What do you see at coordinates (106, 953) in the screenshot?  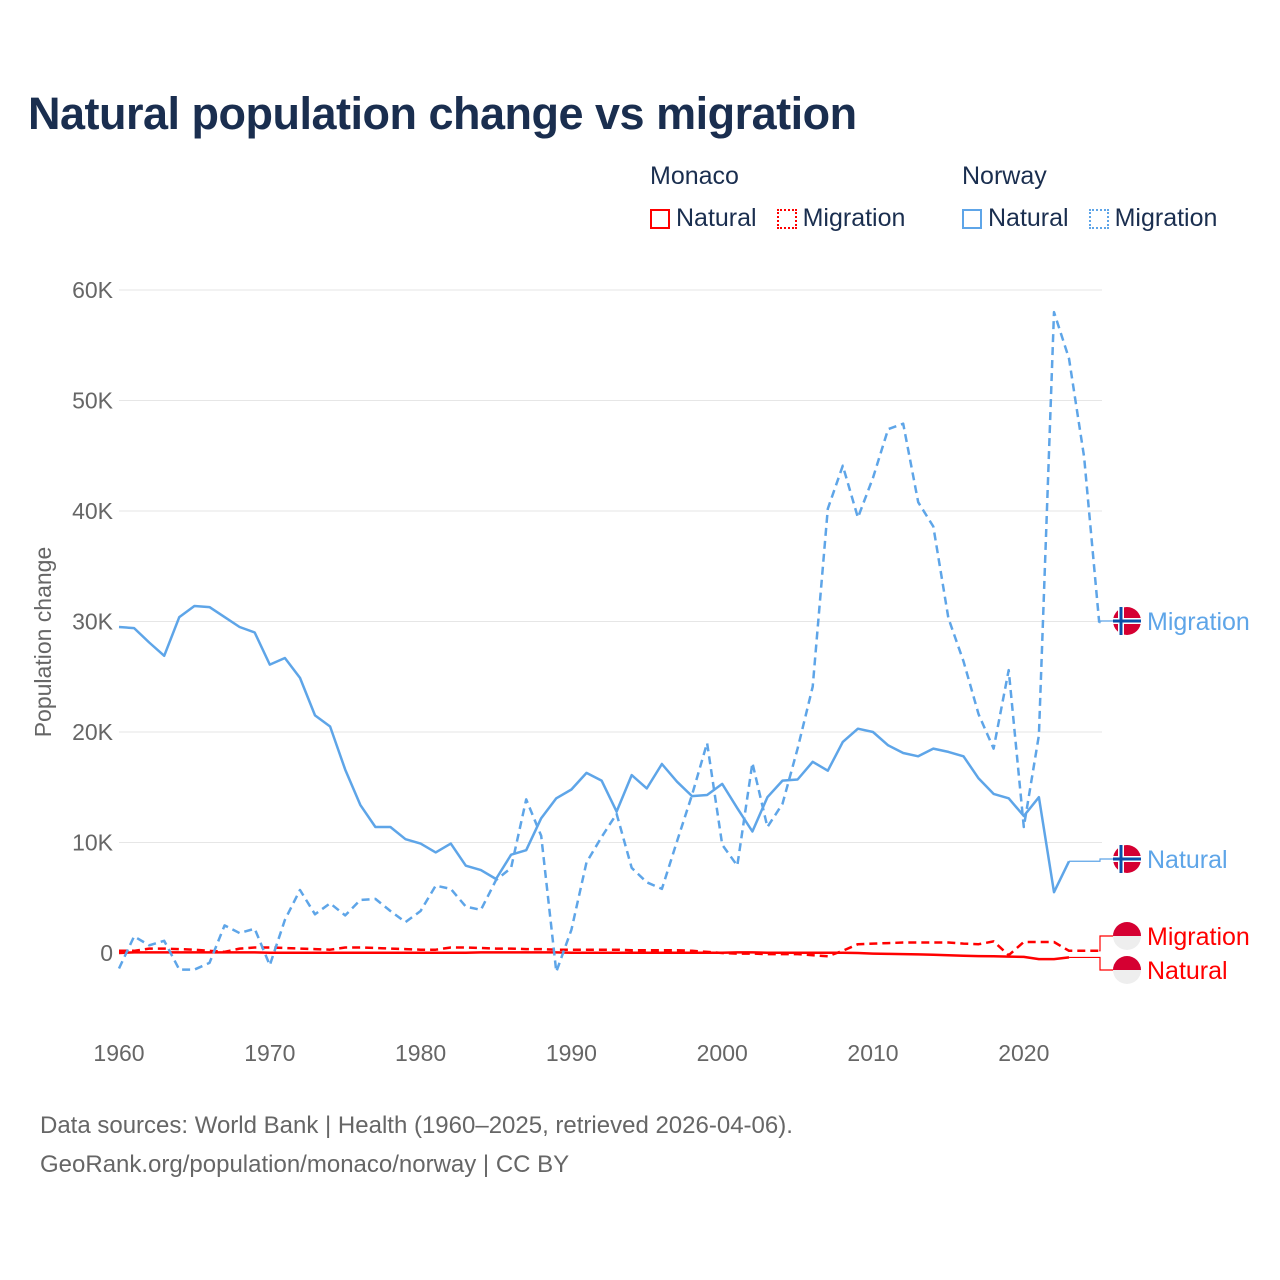 I see `y-tick-label: 0` at bounding box center [106, 953].